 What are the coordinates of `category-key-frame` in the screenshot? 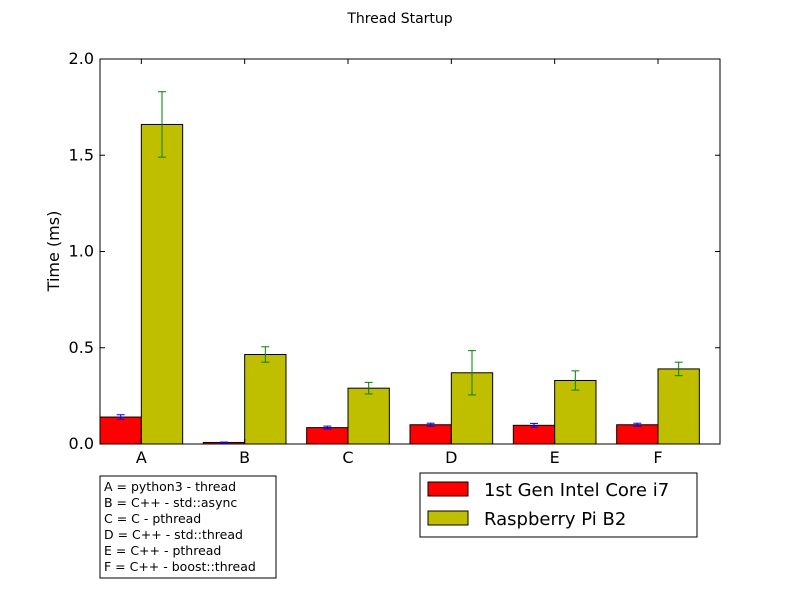 It's located at (188, 527).